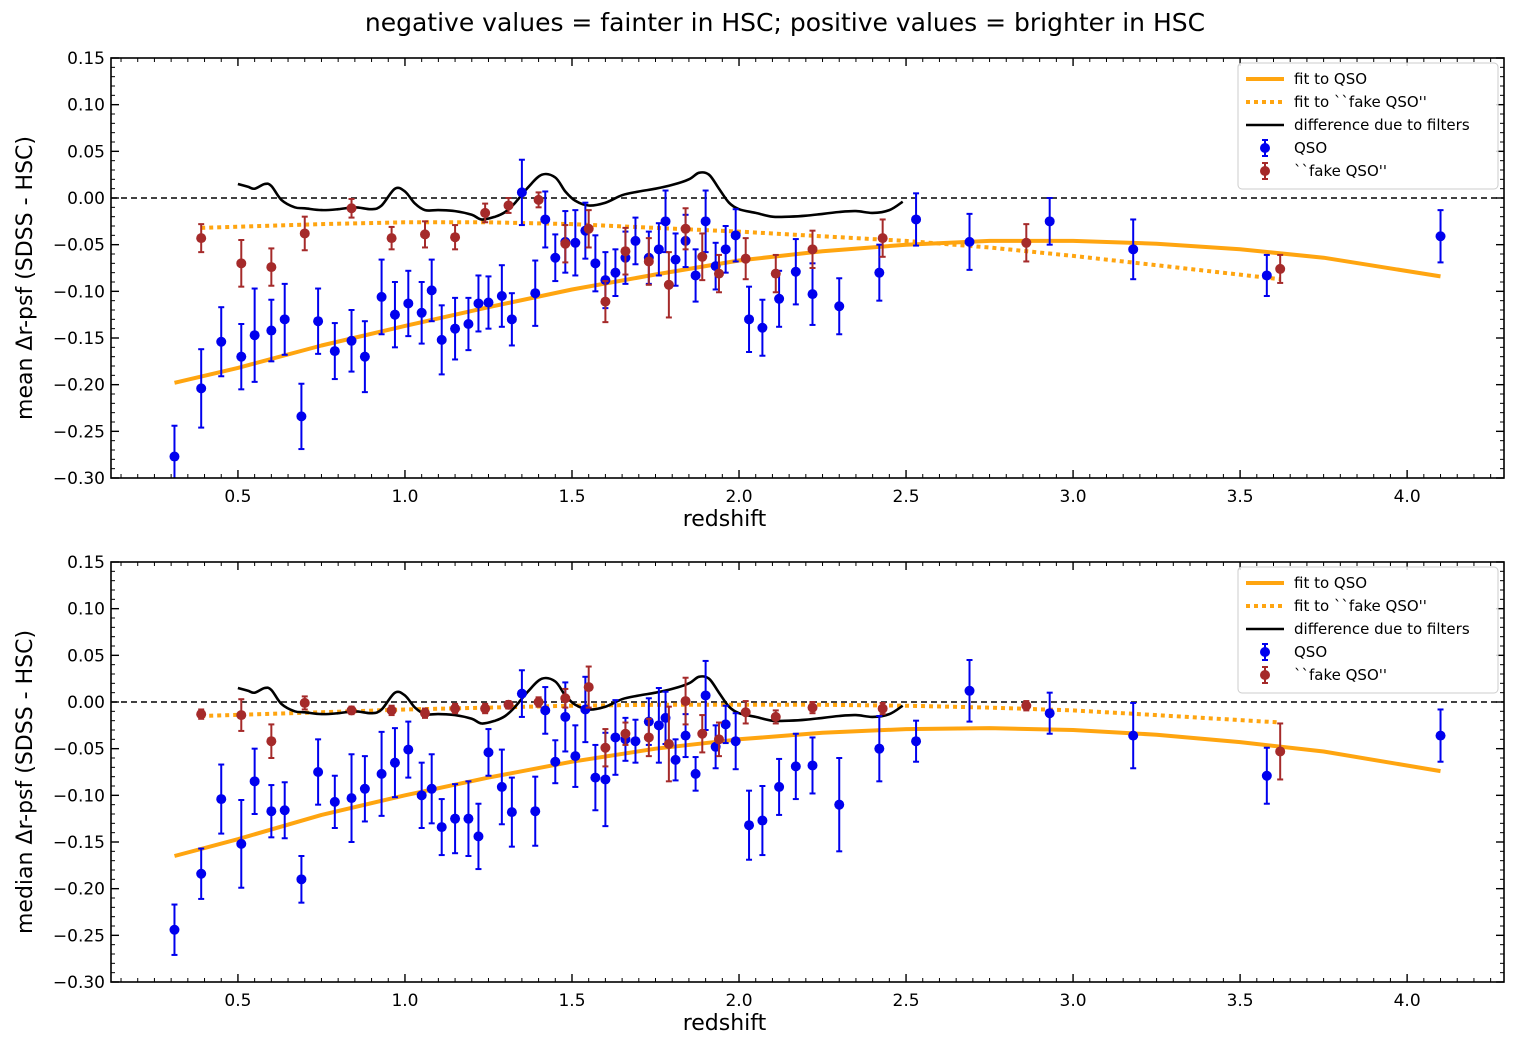 The image size is (1514, 1045). Describe the element at coordinates (86, 152) in the screenshot. I see `y-tick-label: 0.05` at that location.